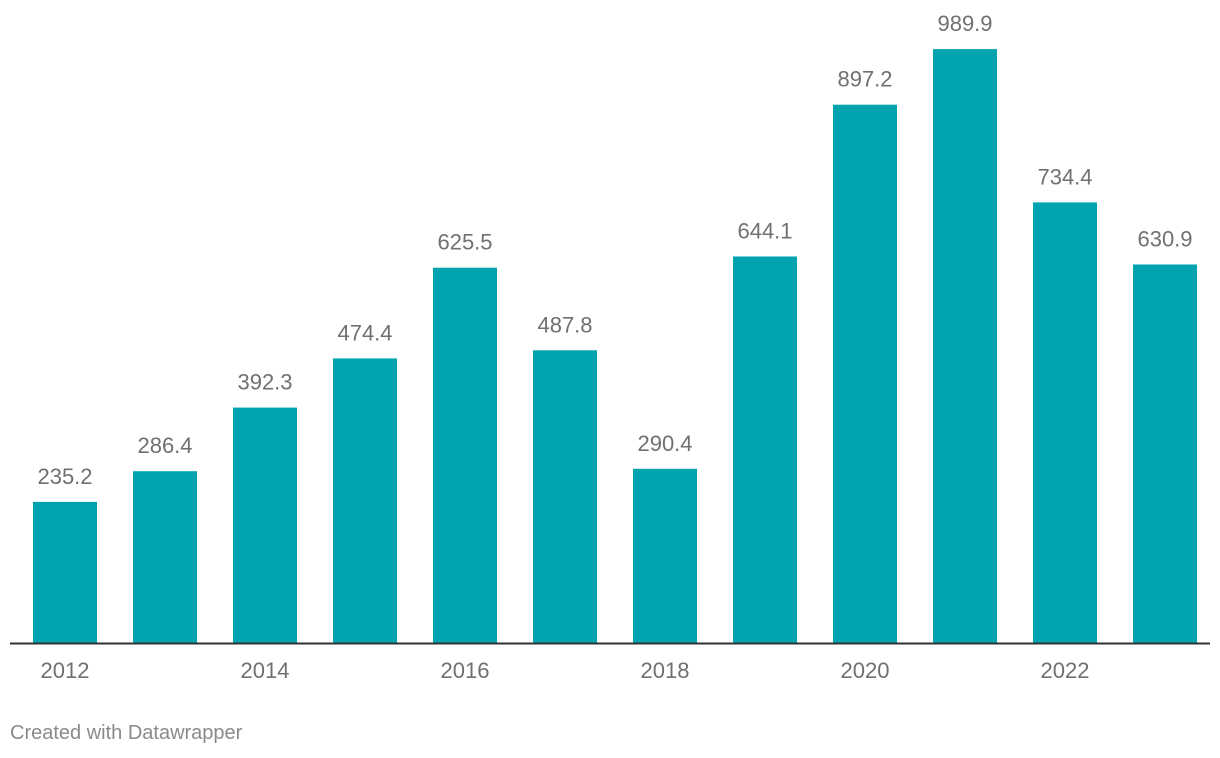  I want to click on bar-2012, so click(65, 572).